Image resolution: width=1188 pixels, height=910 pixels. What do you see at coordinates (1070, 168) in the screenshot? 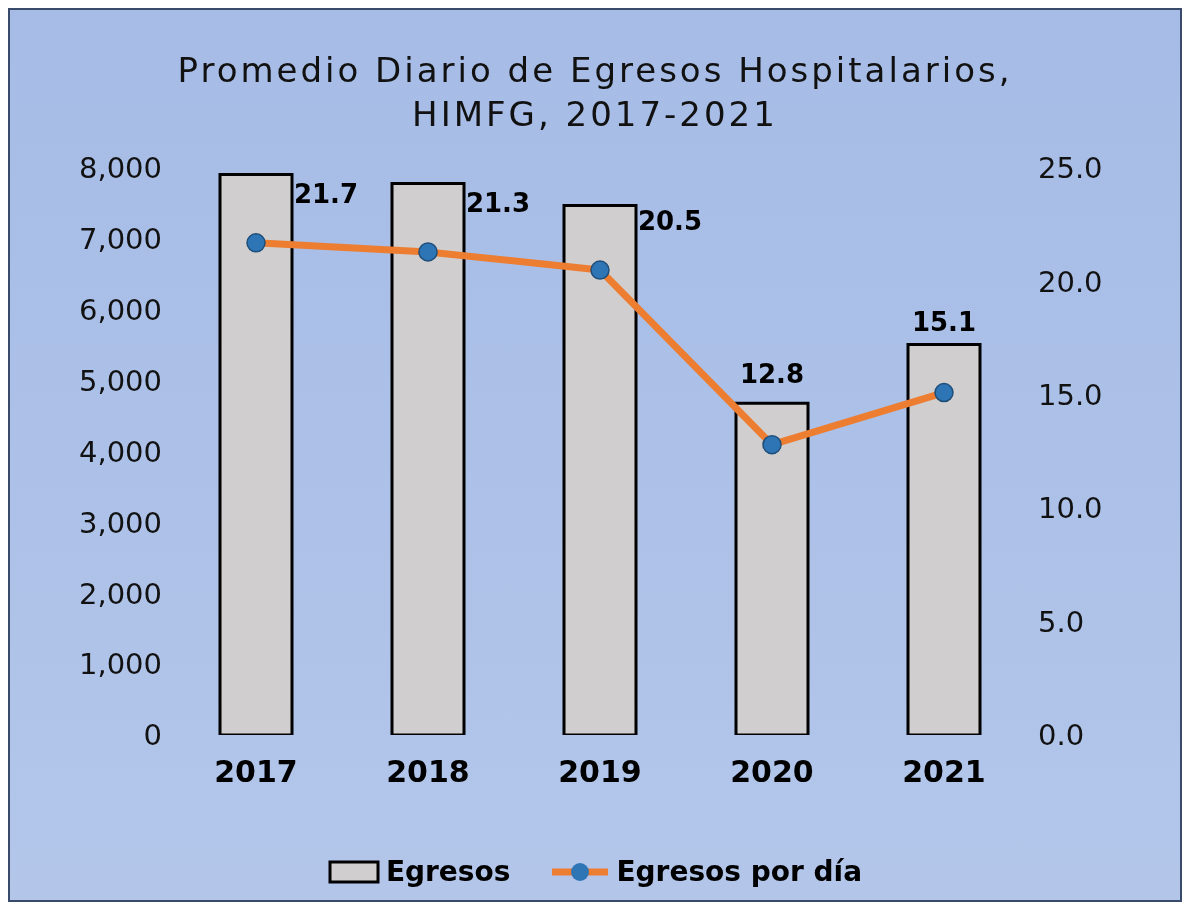
I see `y2-tick-label: 25.0` at bounding box center [1070, 168].